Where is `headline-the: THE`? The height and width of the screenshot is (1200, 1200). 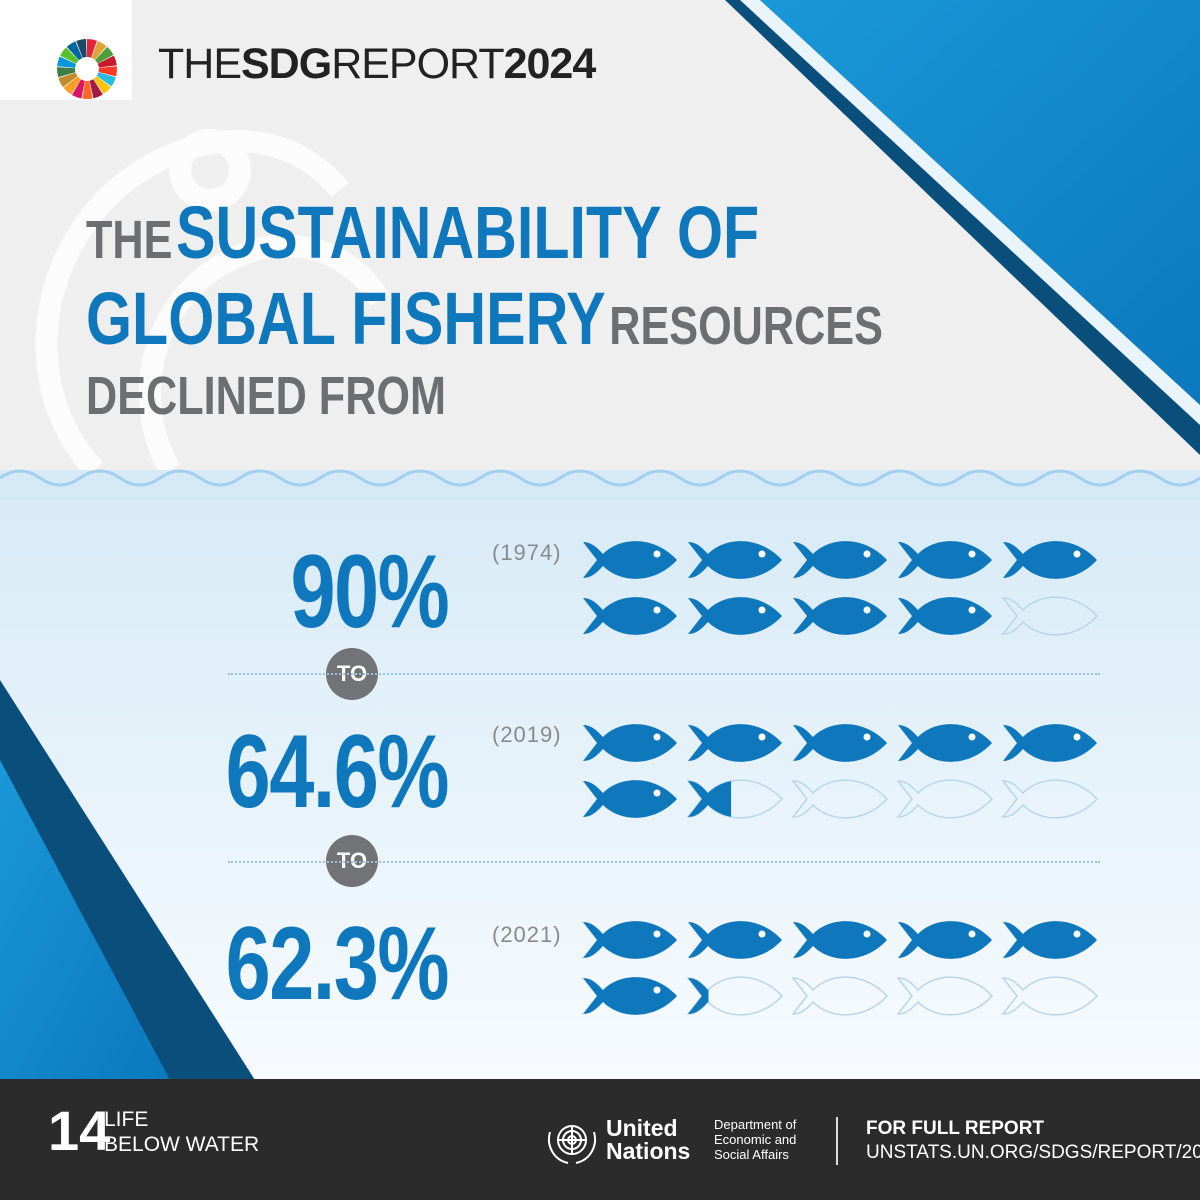 headline-the: THE is located at coordinates (129, 240).